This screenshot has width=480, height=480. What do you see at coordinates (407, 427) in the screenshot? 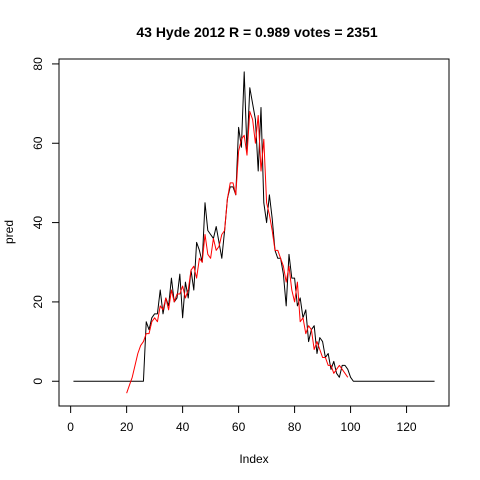
I see `x-tick-label: 120` at bounding box center [407, 427].